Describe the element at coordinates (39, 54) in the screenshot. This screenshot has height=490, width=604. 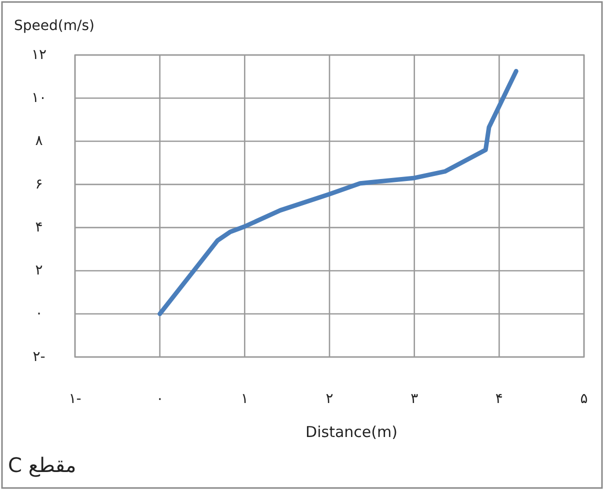
I see `y-tick-label: ۱۲` at that location.